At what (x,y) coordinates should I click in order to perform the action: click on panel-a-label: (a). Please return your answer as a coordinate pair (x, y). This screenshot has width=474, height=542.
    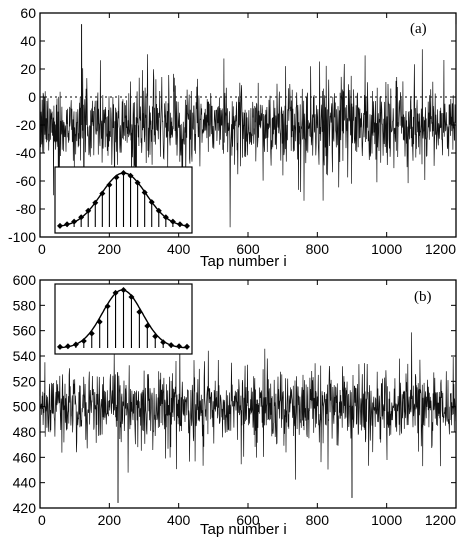
    Looking at the image, I should click on (418, 29).